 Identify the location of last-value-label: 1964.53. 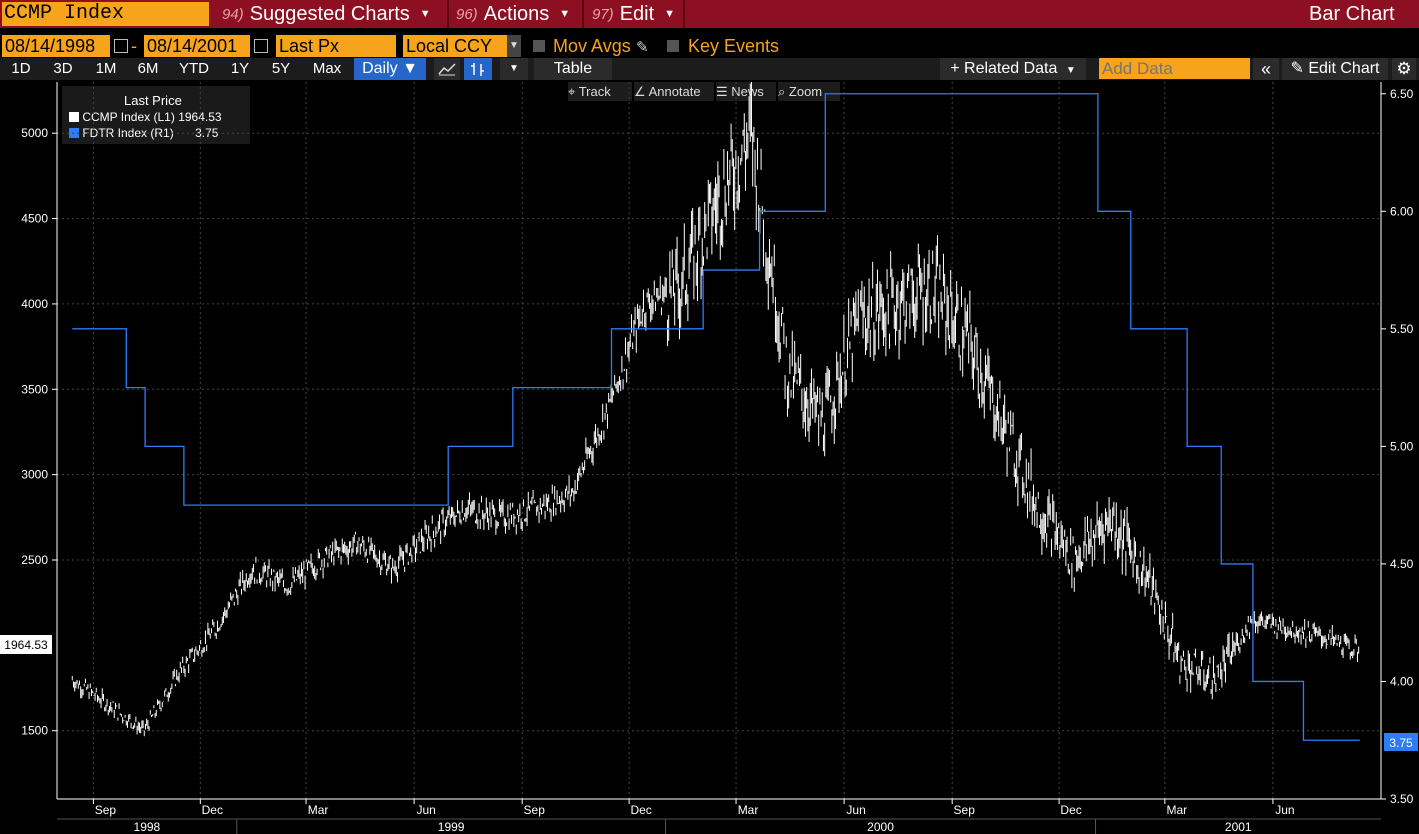
(26, 645).